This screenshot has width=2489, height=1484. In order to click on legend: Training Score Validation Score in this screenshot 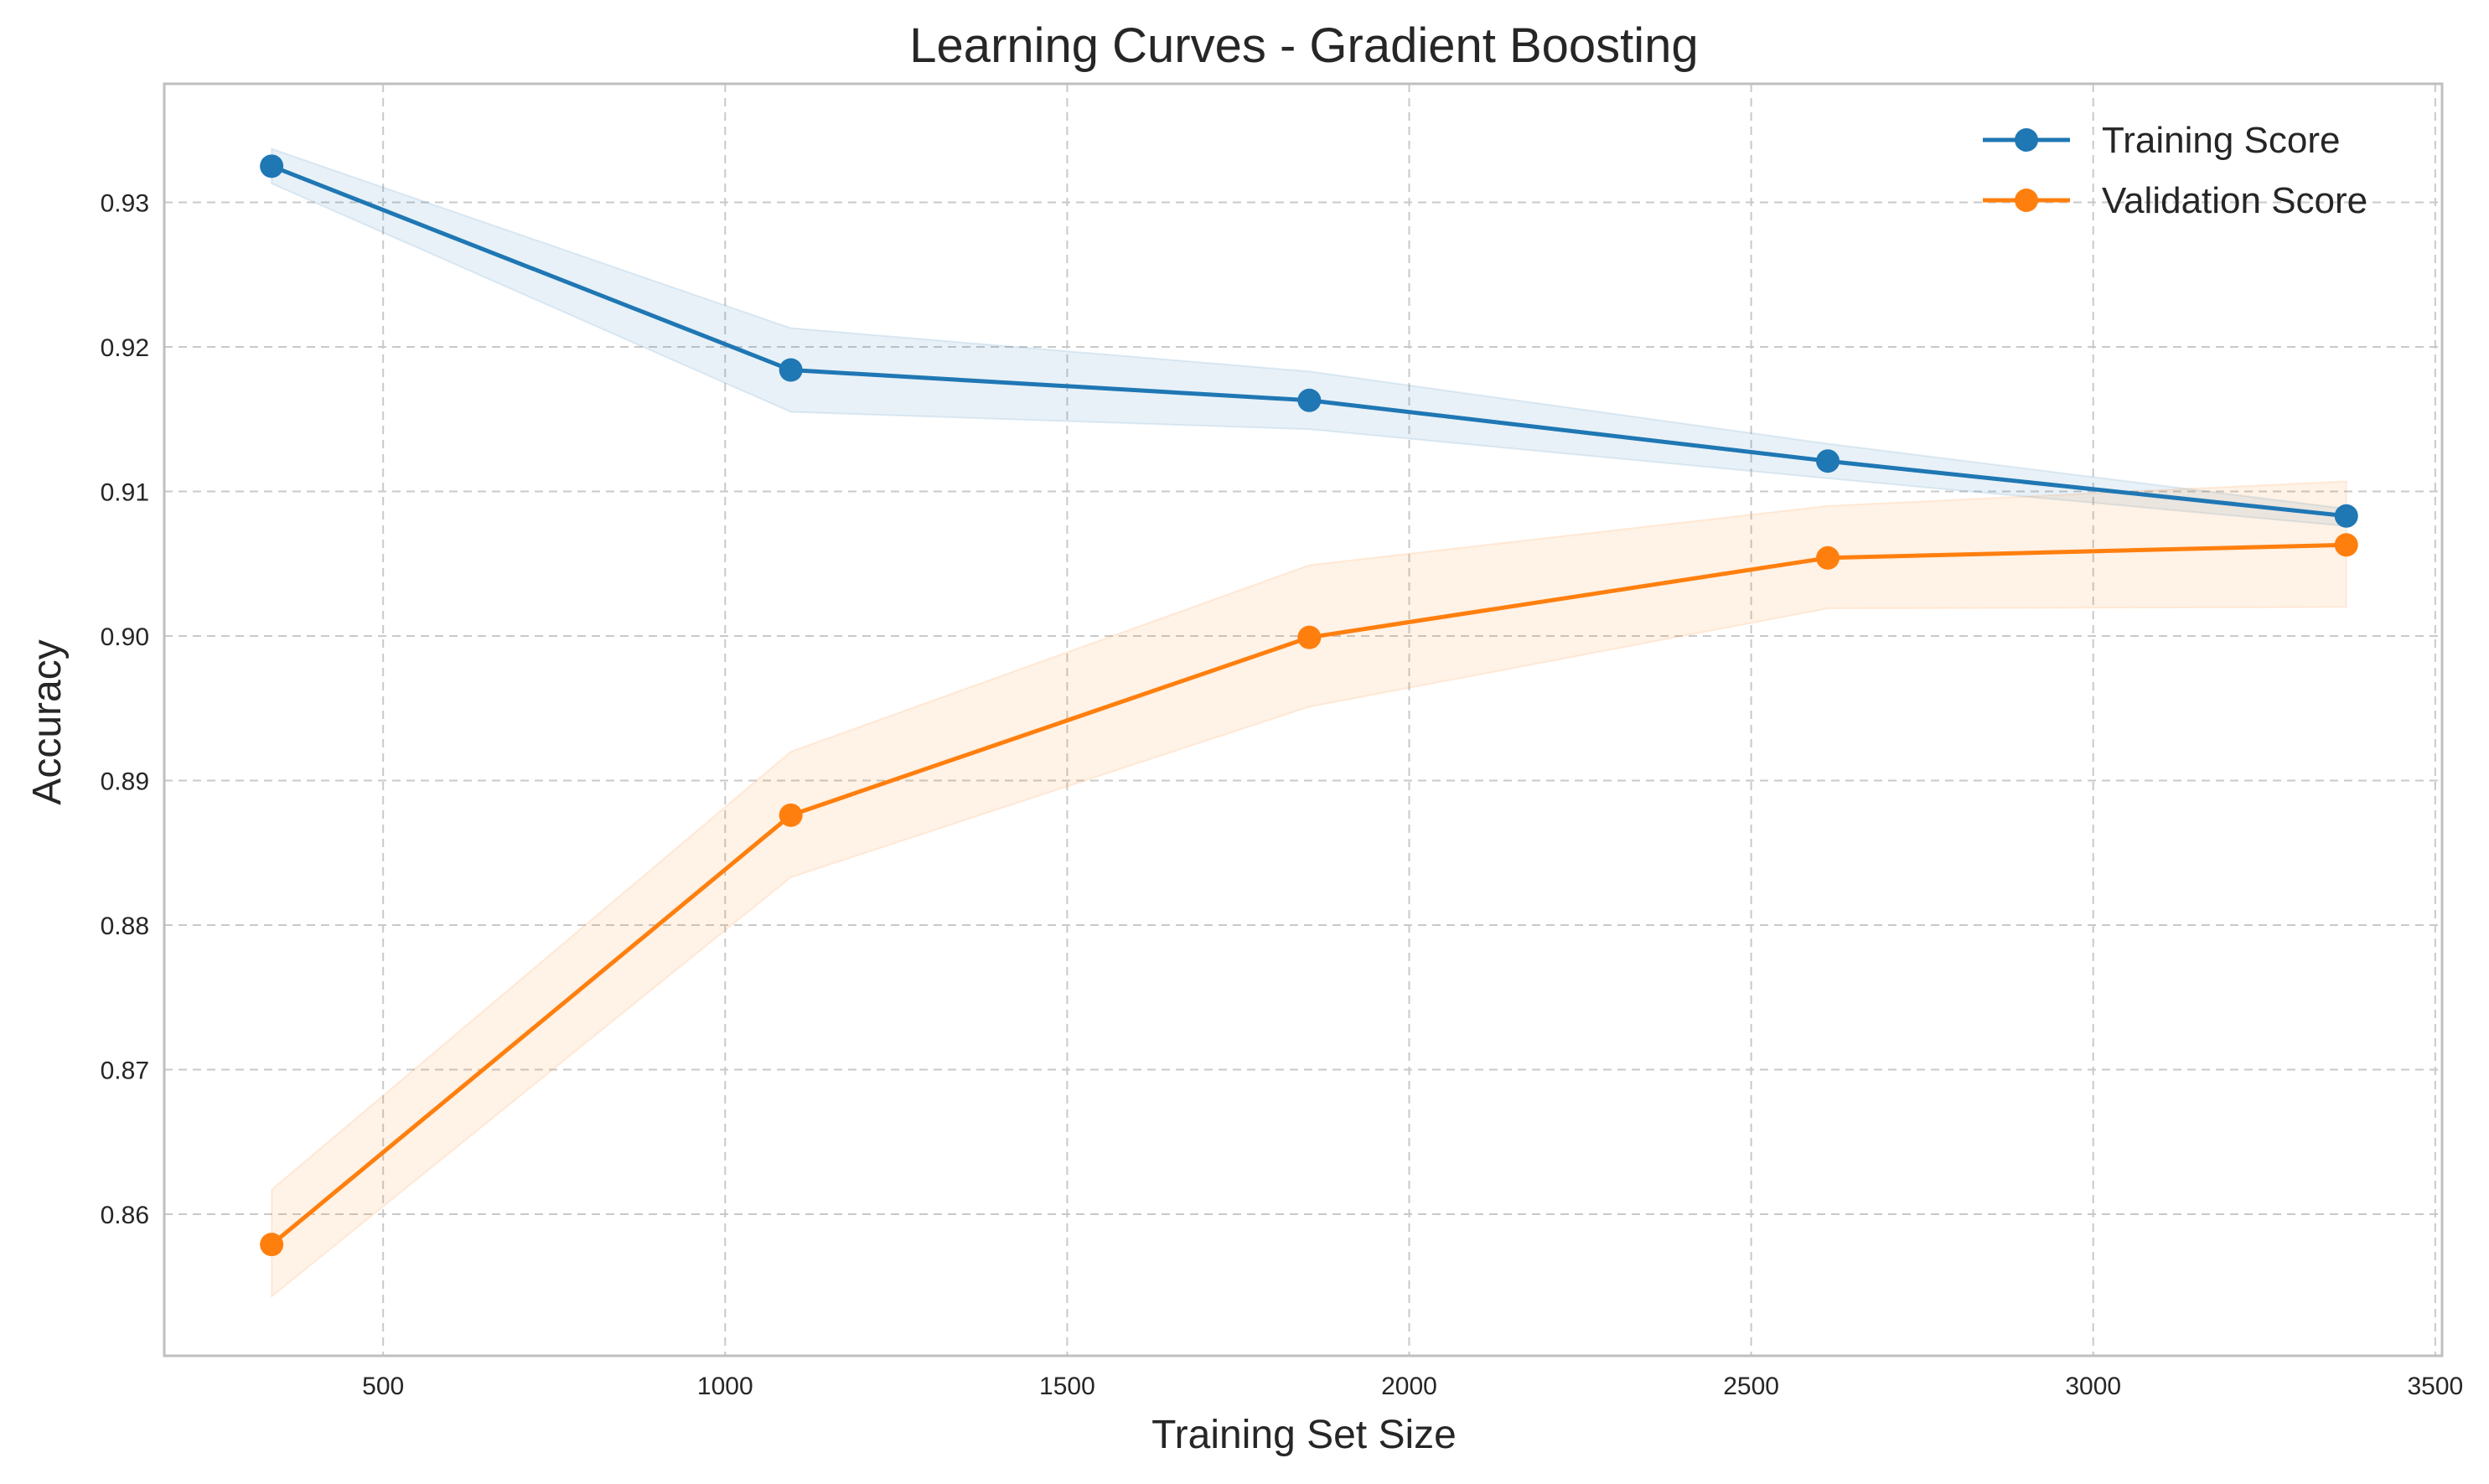, I will do `click(2175, 170)`.